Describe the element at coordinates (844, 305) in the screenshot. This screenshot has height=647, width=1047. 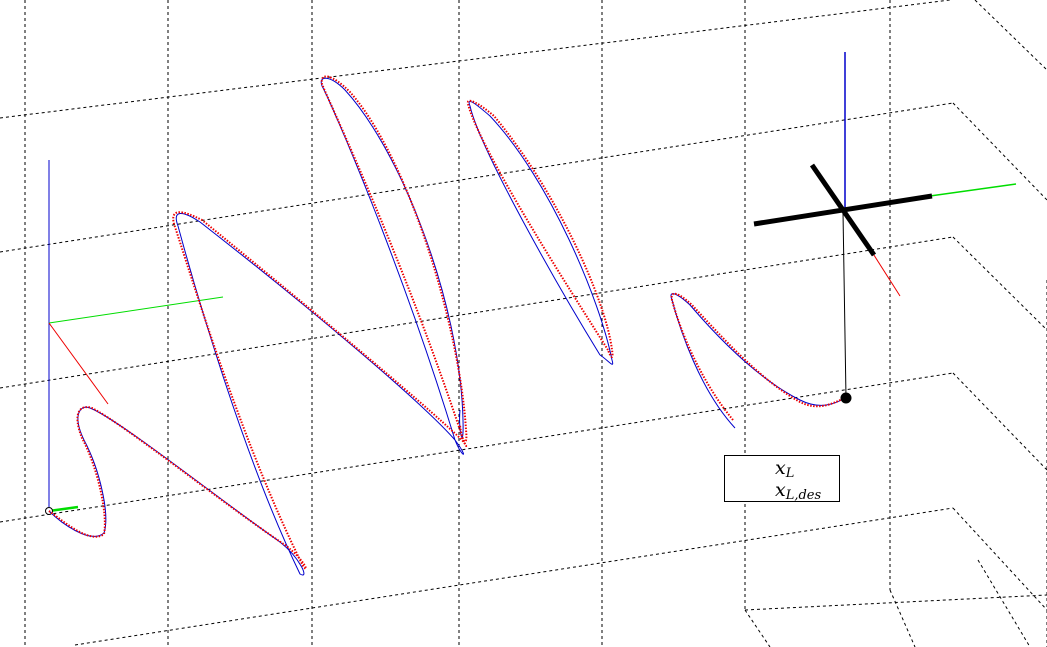
I see `end-tether-line` at that location.